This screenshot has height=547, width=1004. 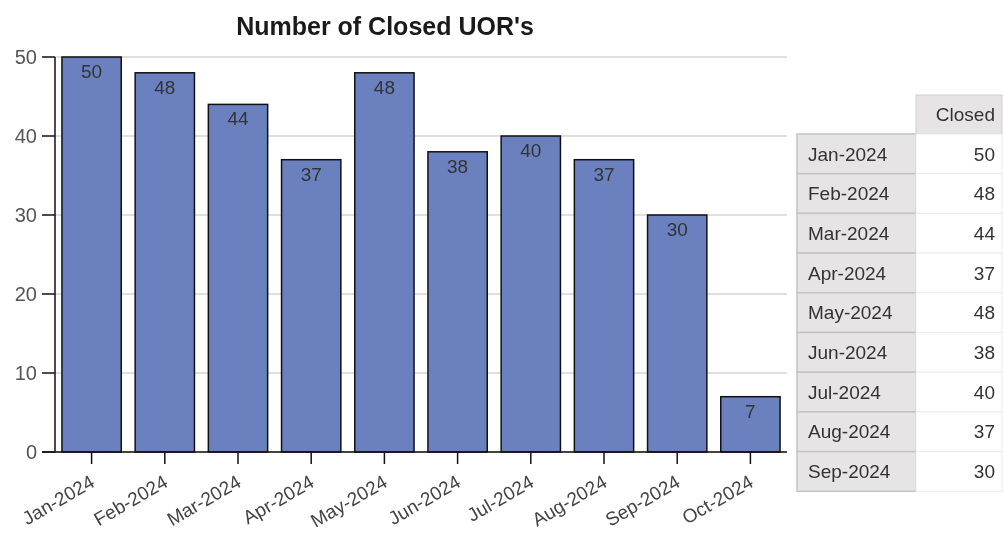 I want to click on category-label: May-2024, so click(x=850, y=313).